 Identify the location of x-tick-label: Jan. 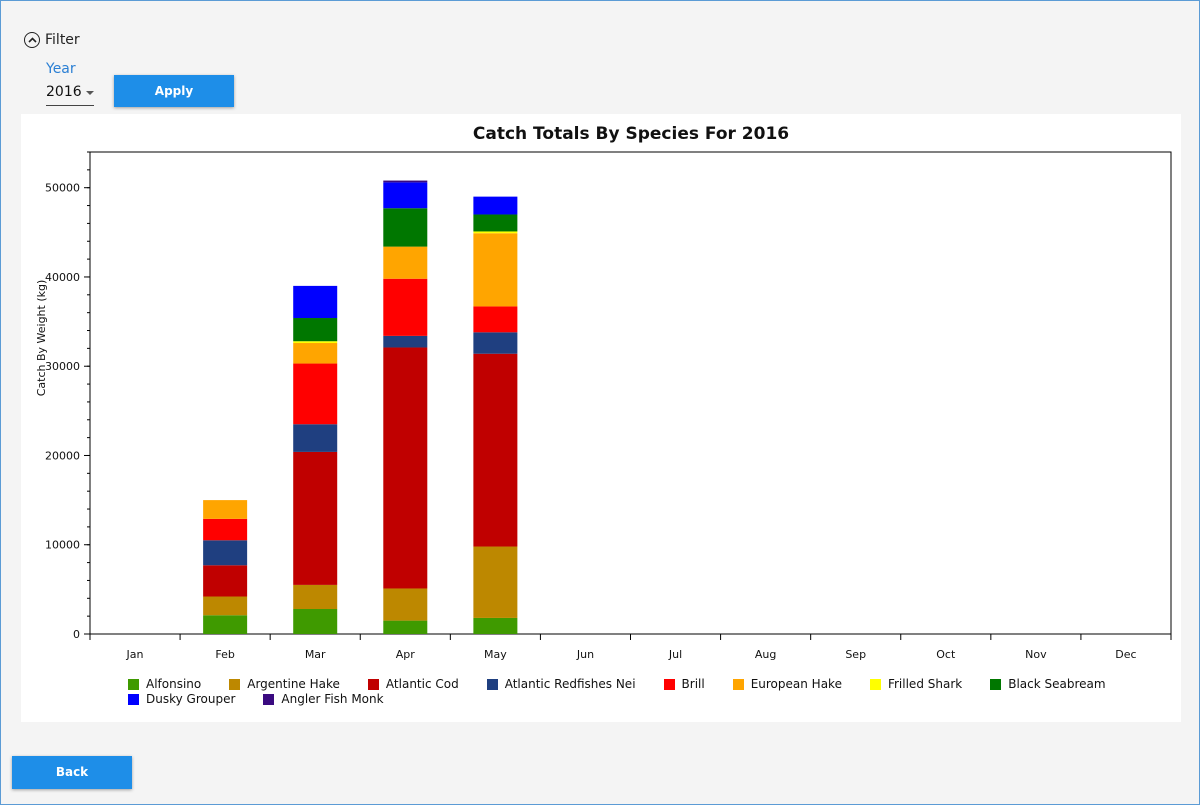
(135, 654).